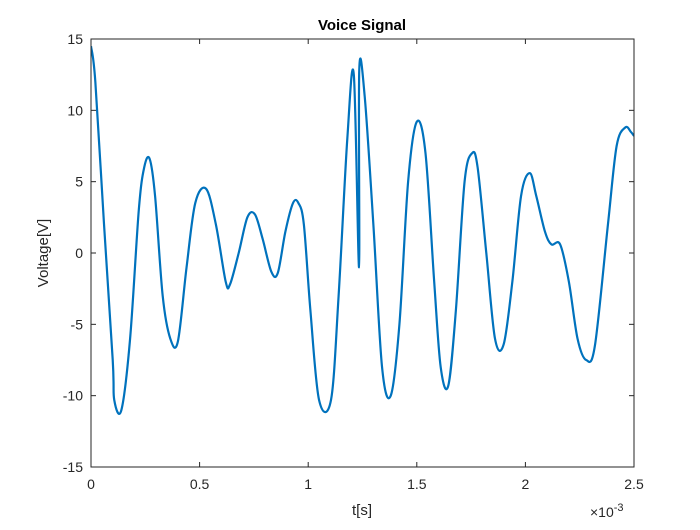  I want to click on x-axis-exponent-power: -3, so click(619, 508).